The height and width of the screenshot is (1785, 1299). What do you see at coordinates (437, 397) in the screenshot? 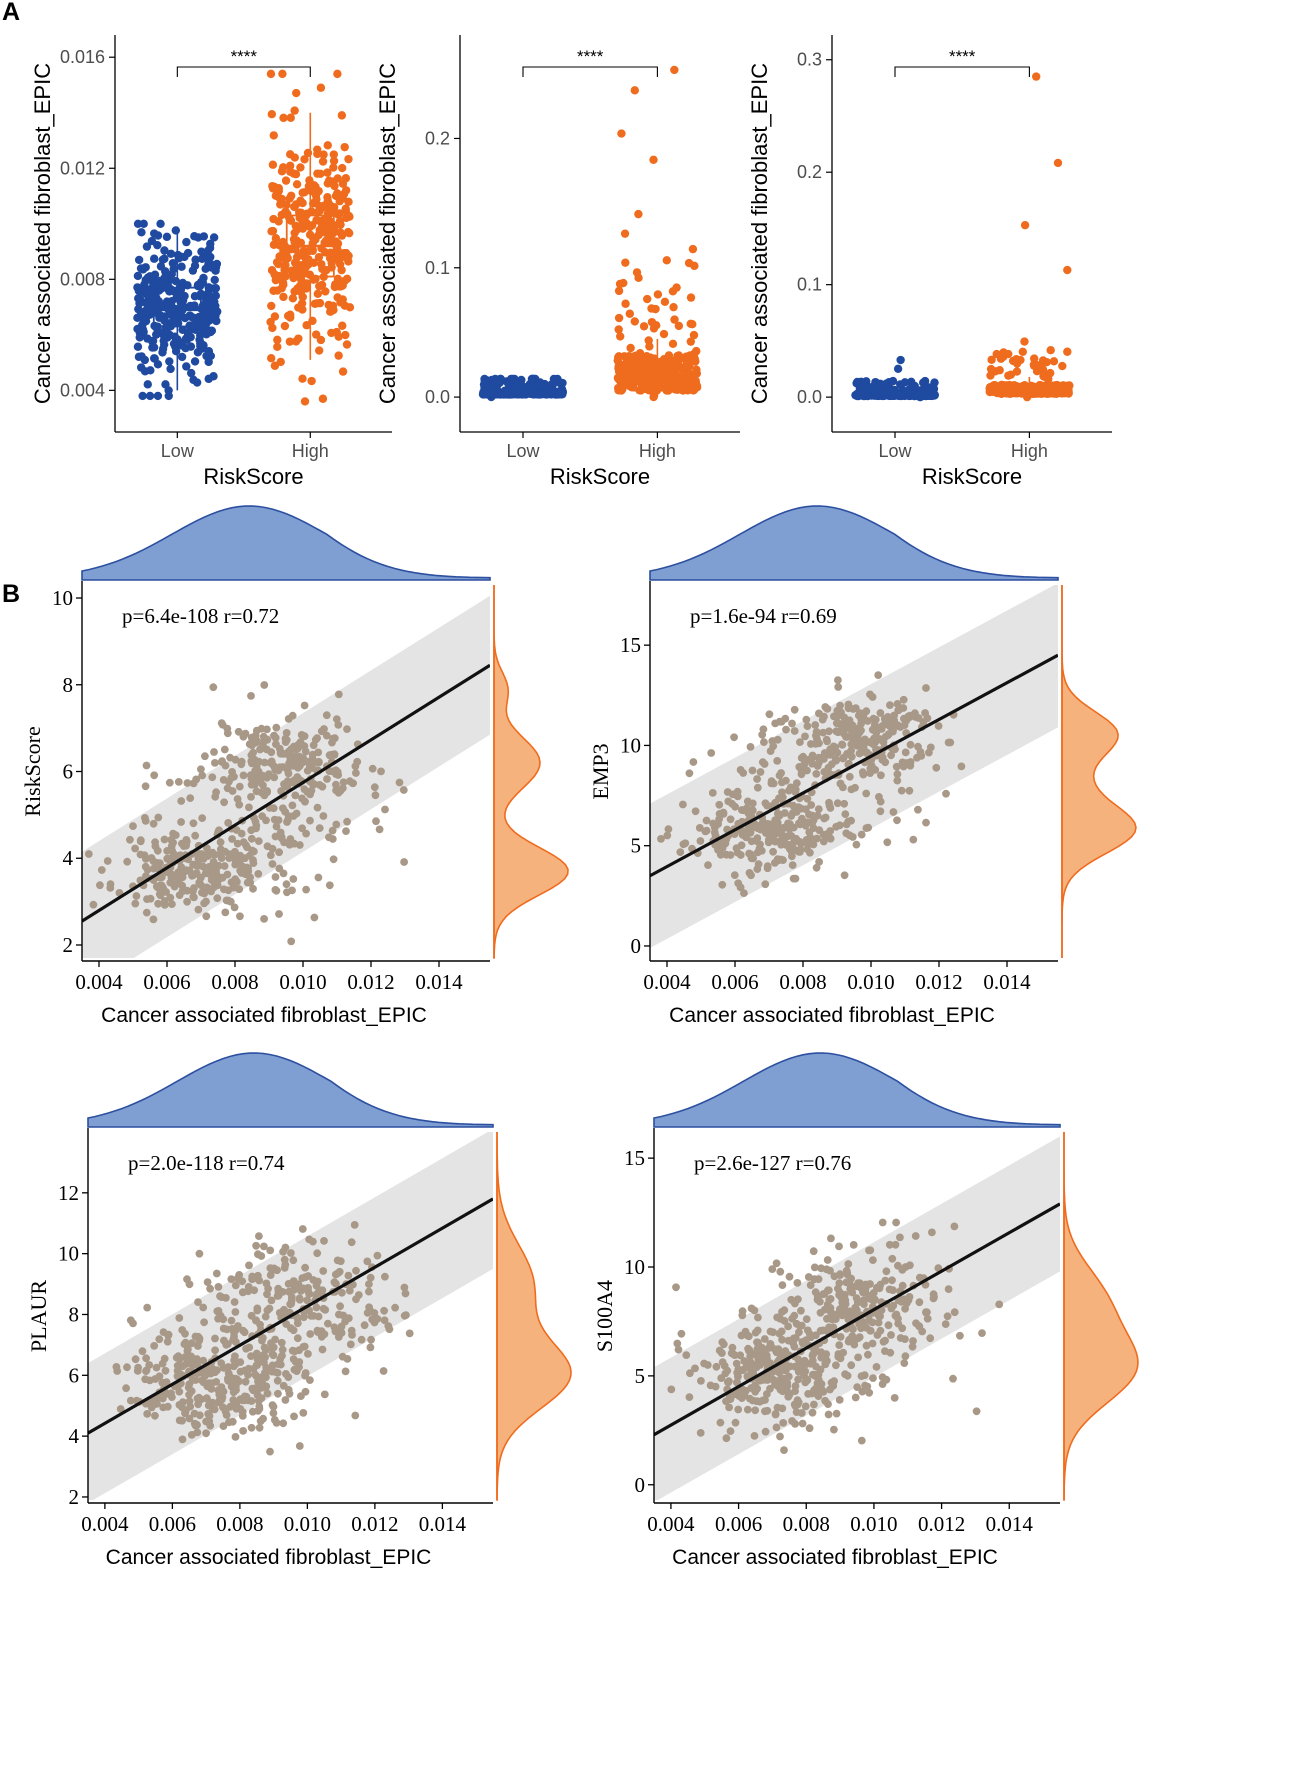
I see `y-tick-label: 0.0` at bounding box center [437, 397].